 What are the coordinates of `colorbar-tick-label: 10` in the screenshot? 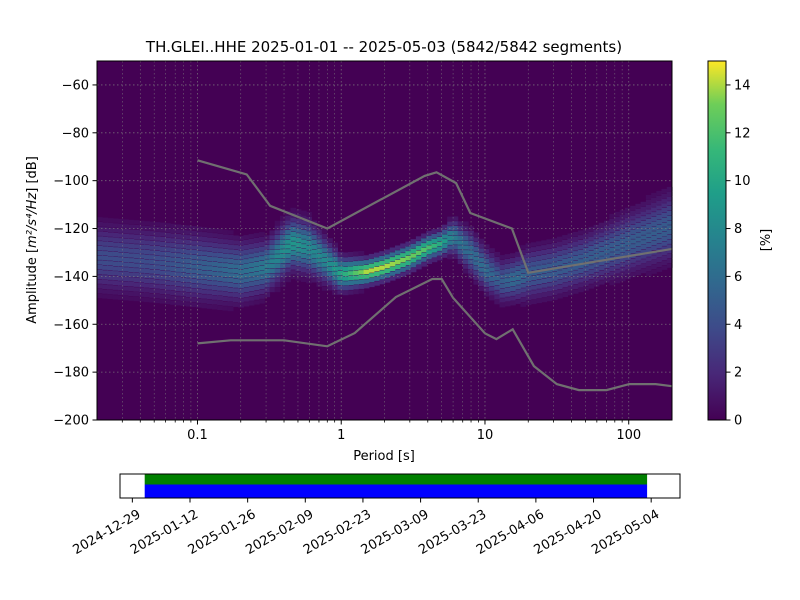 It's located at (742, 181).